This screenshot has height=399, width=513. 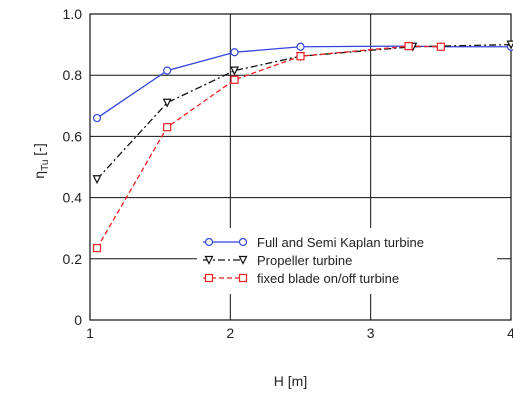 I want to click on x-tick-label: 2, so click(x=230, y=333).